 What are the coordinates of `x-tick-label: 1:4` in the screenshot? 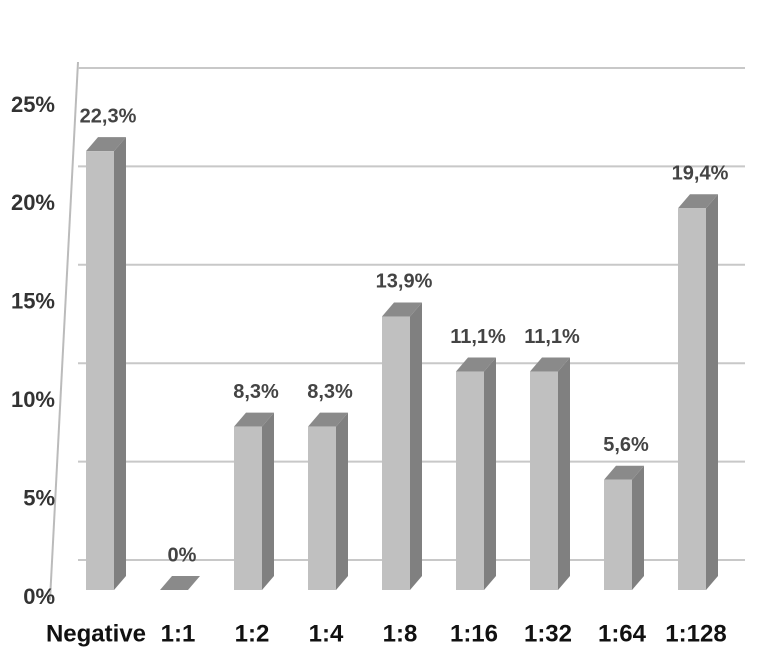 It's located at (326, 633).